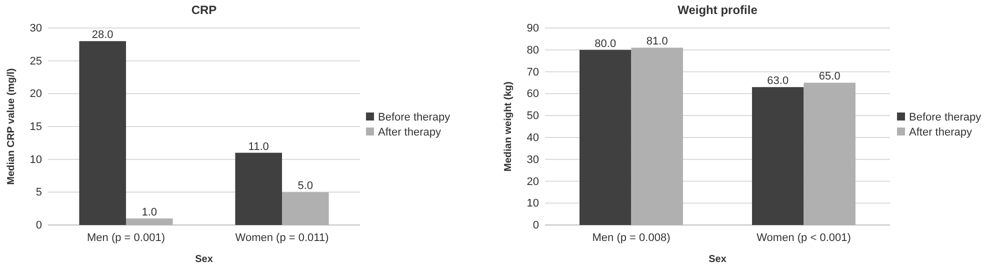 The height and width of the screenshot is (272, 999). What do you see at coordinates (508, 127) in the screenshot?
I see `y-axis-title: Median weight (kg)` at bounding box center [508, 127].